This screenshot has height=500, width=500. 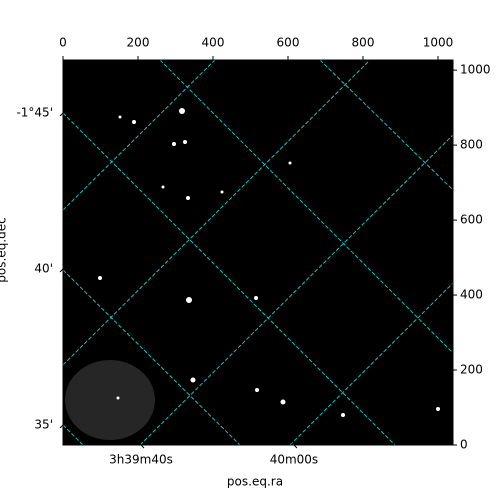 I want to click on x-tick-label: 1000, so click(x=438, y=43).